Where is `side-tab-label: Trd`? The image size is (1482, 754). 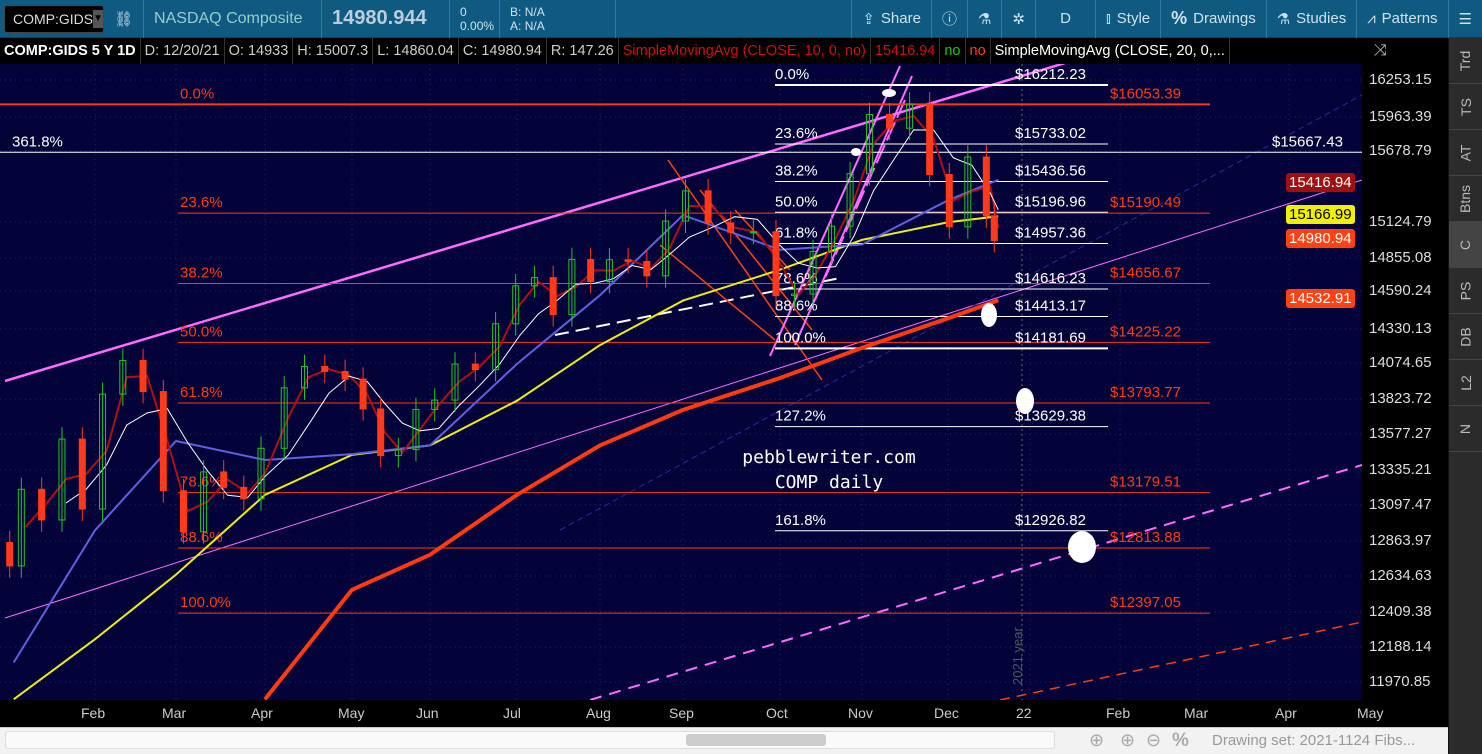
side-tab-label: Trd is located at coordinates (1465, 60).